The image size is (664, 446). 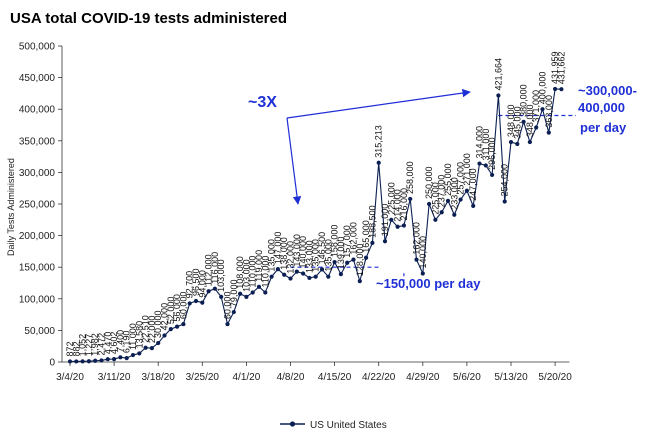 I want to click on data-label: 250,000, so click(x=429, y=182).